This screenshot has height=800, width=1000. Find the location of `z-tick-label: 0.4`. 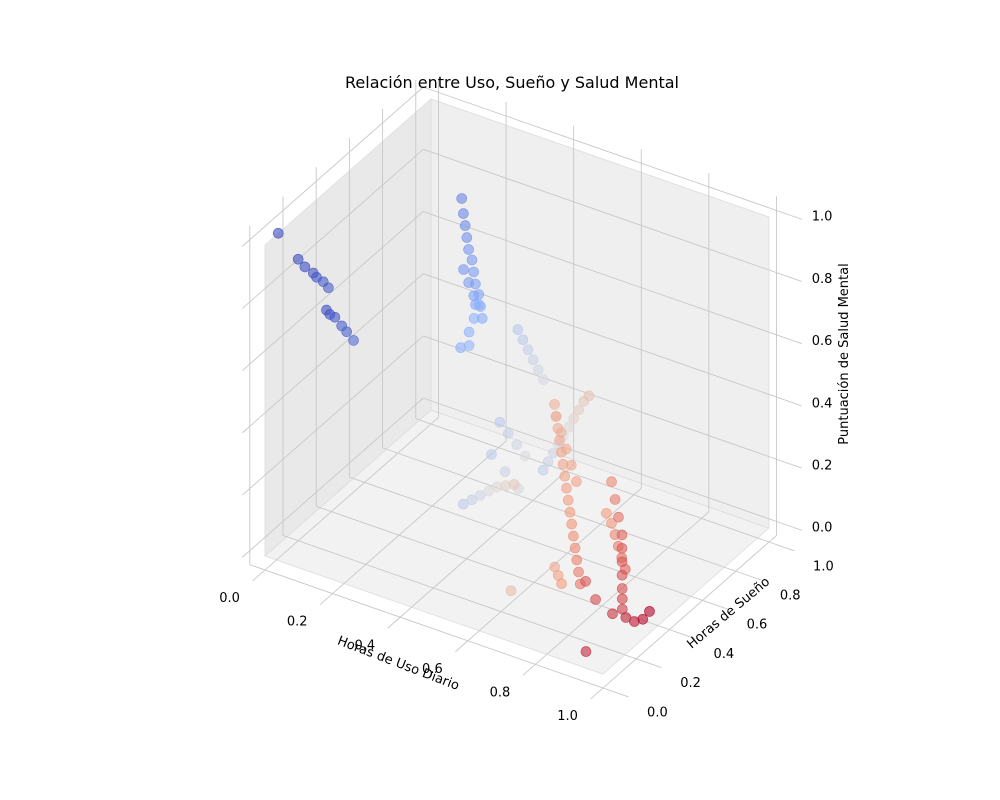

z-tick-label: 0.4 is located at coordinates (822, 403).